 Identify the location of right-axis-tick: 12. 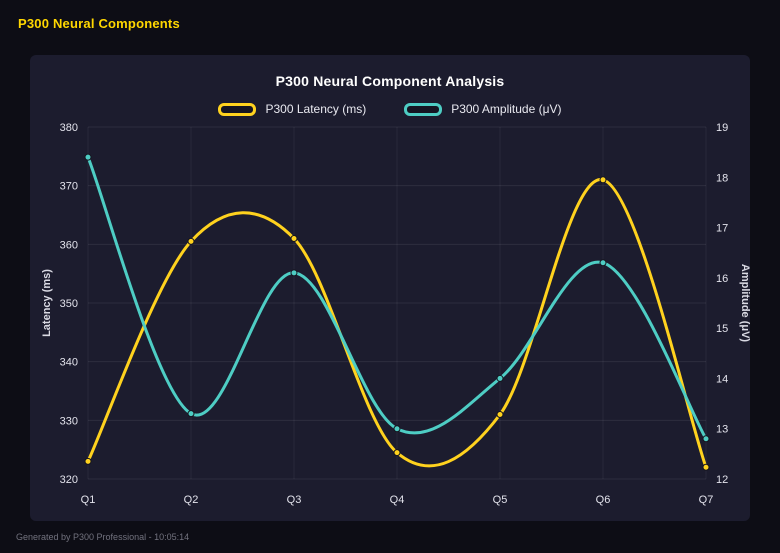
(722, 480).